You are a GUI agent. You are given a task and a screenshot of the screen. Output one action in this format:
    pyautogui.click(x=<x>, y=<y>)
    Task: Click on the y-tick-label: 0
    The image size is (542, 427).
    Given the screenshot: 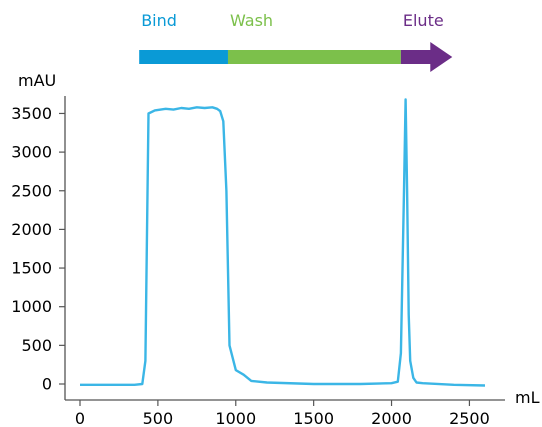 What is the action you would take?
    pyautogui.click(x=47, y=384)
    